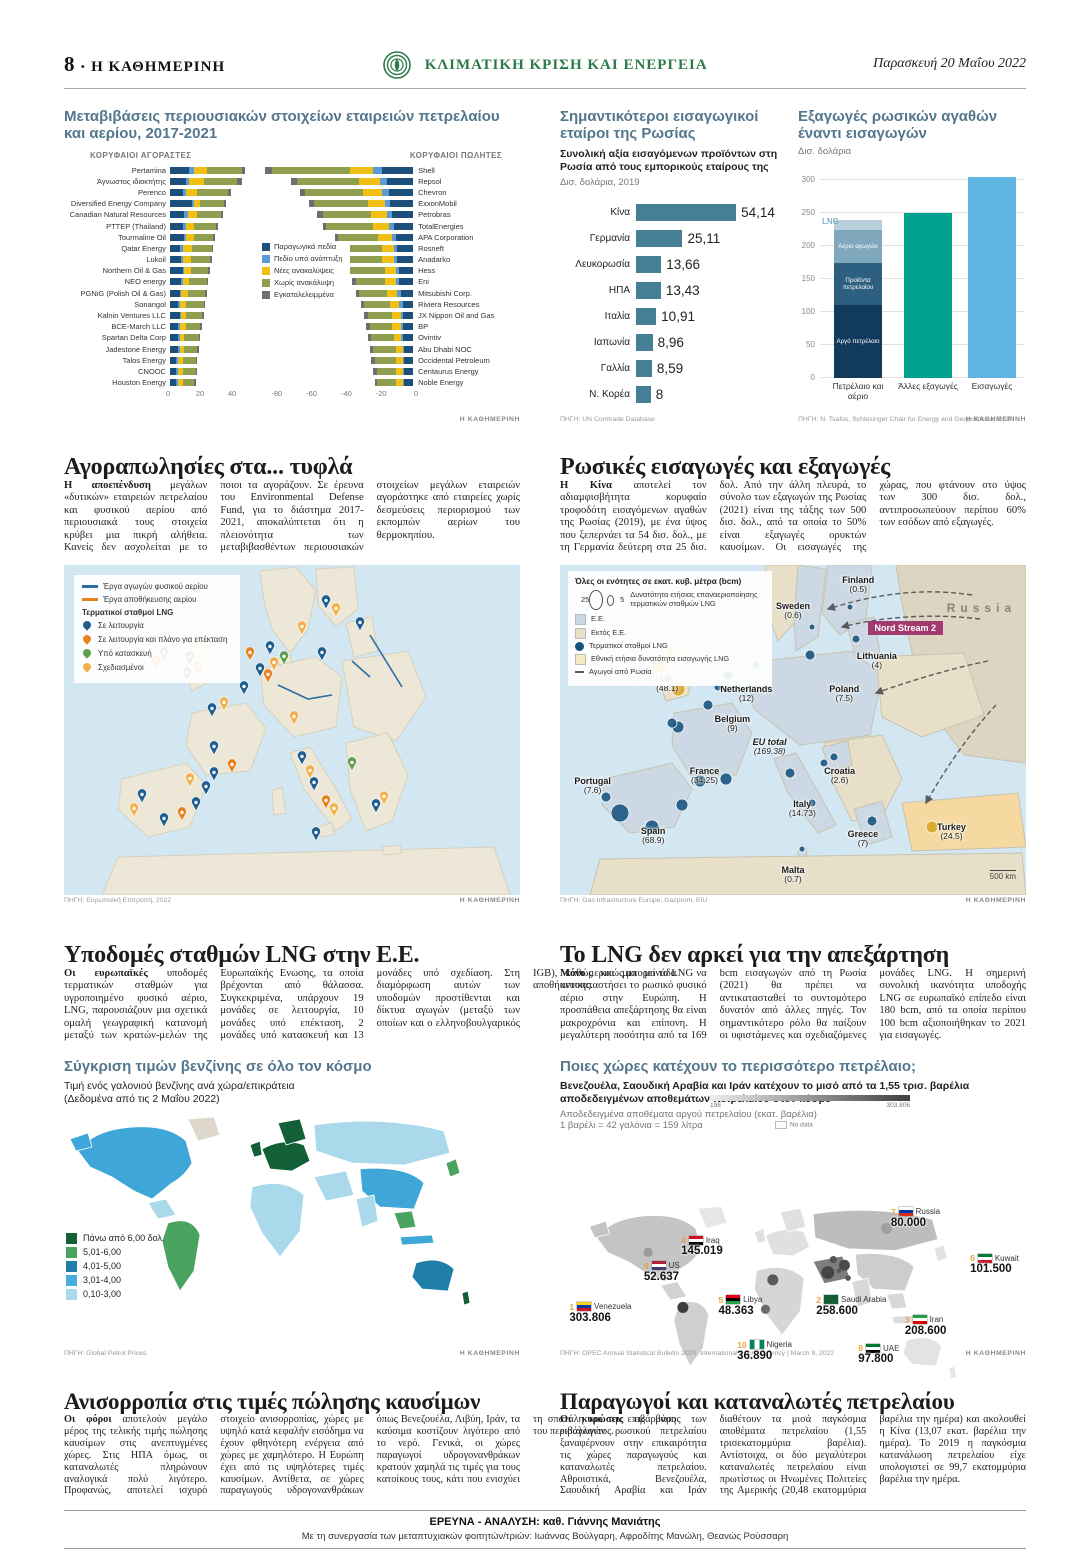 The image size is (1088, 1562). What do you see at coordinates (617, 317) in the screenshot?
I see `partner-label: Ιταλία` at bounding box center [617, 317].